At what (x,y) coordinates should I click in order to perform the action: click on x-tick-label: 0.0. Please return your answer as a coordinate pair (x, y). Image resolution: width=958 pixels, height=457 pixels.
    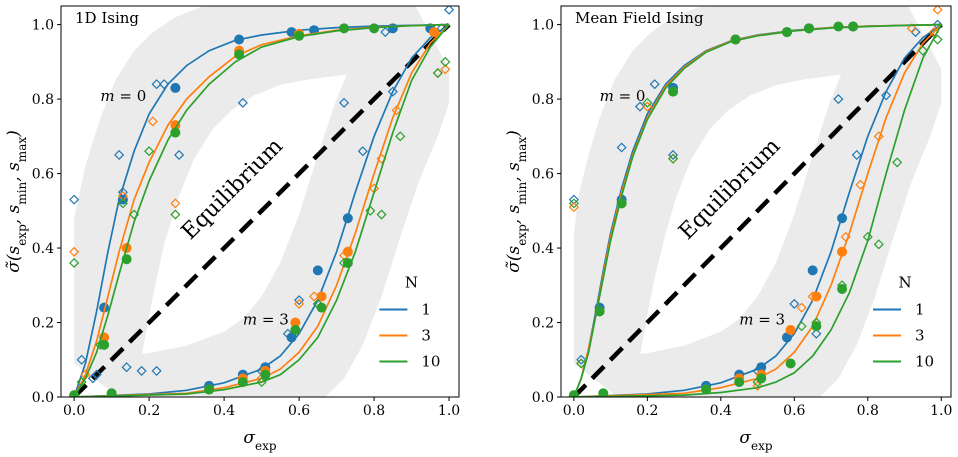
    Looking at the image, I should click on (574, 411).